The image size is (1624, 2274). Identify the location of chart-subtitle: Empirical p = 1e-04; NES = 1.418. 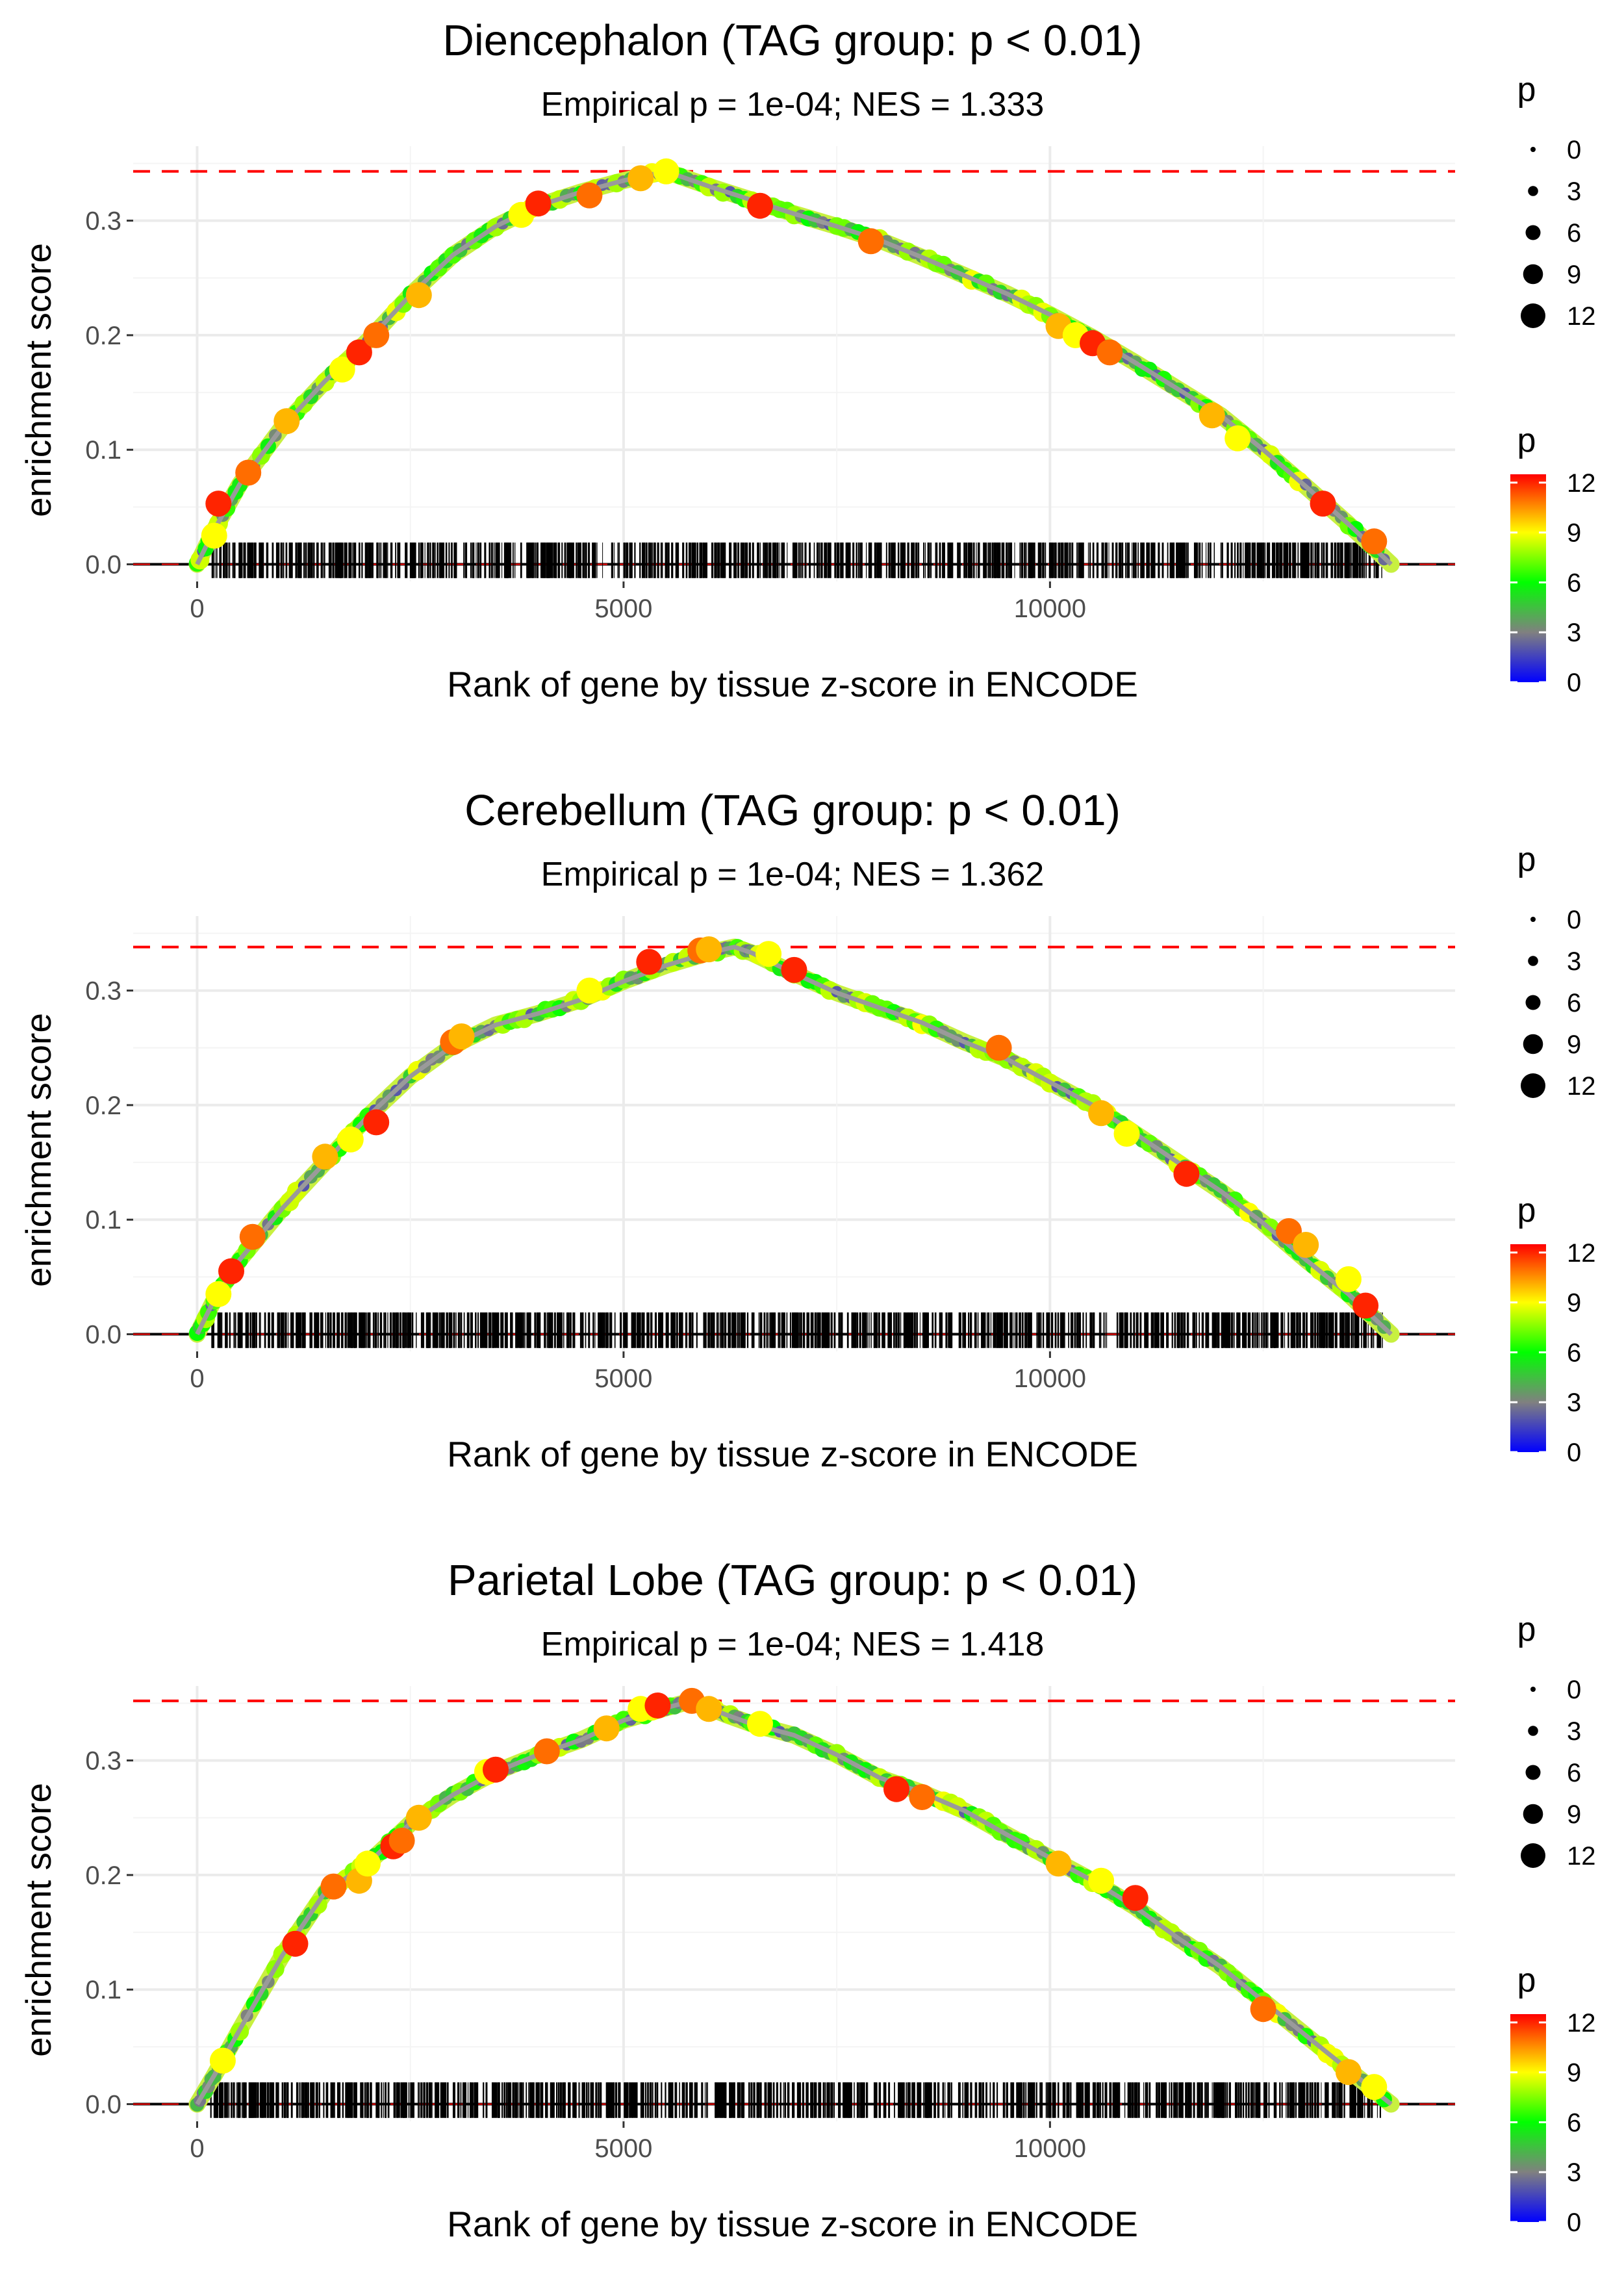
(793, 1644).